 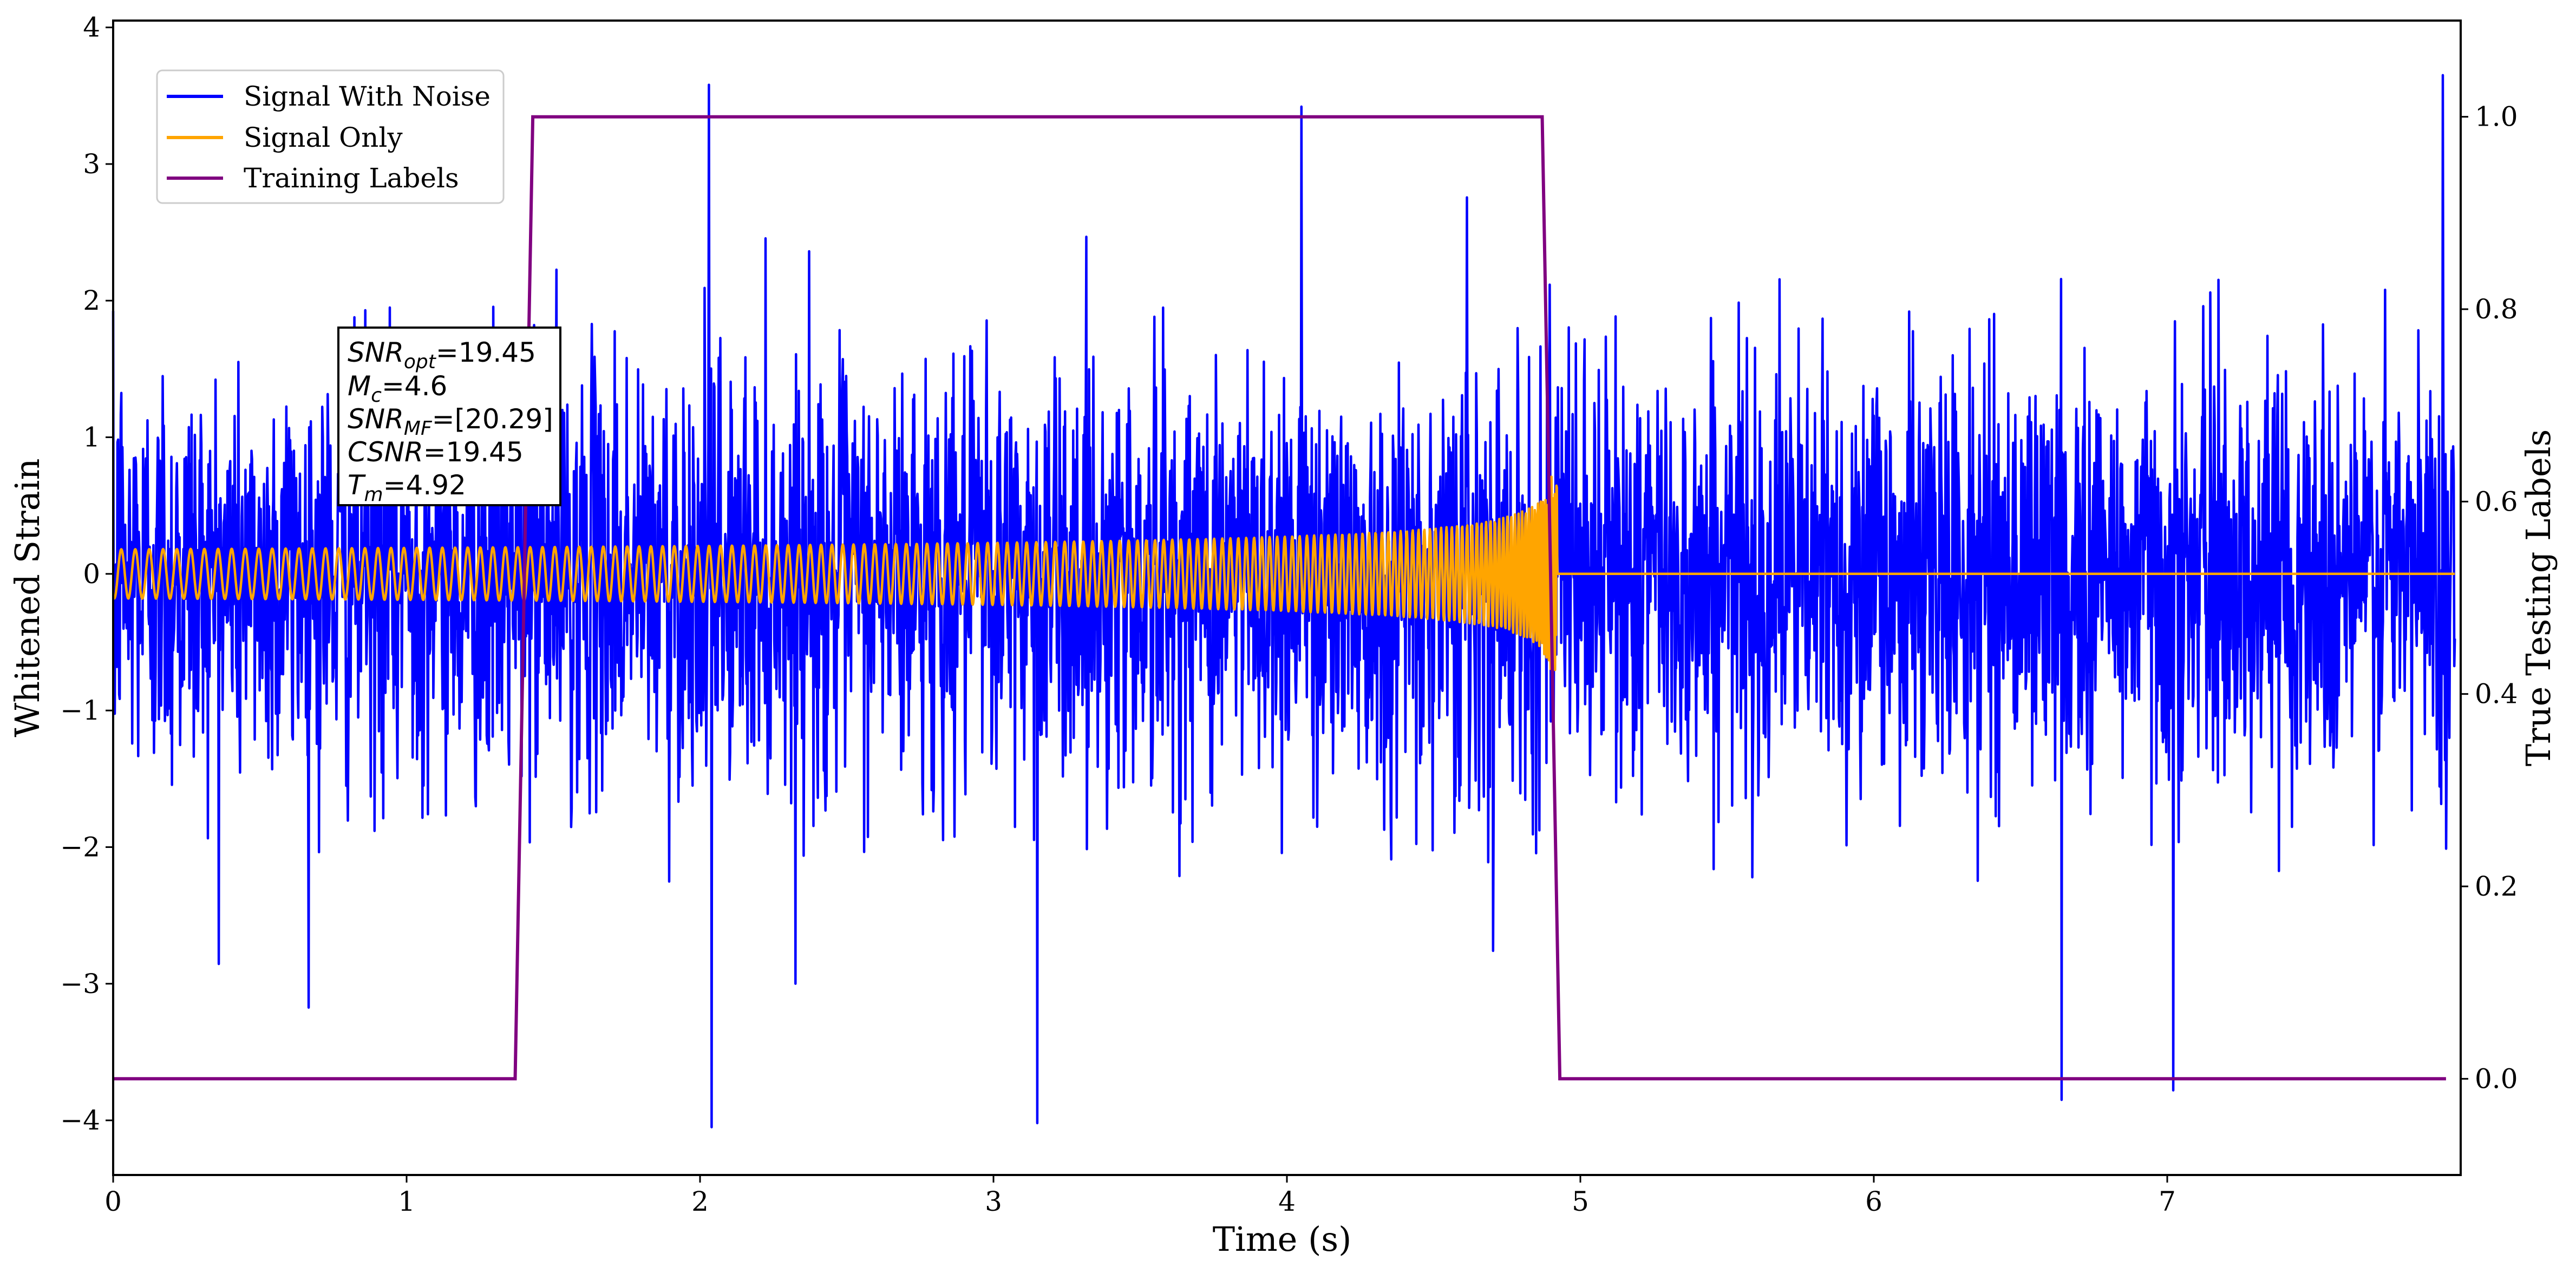 What do you see at coordinates (2167, 1201) in the screenshot?
I see `x-tick-label: 7` at bounding box center [2167, 1201].